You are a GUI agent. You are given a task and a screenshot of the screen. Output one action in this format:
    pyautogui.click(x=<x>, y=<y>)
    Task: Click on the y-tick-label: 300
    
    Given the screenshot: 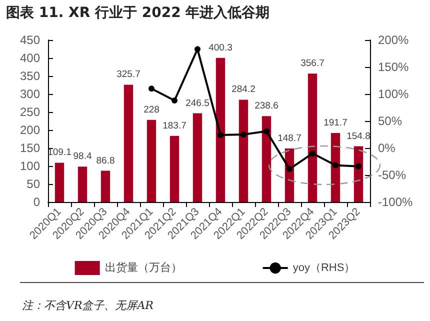 What is the action you would take?
    pyautogui.click(x=30, y=94)
    